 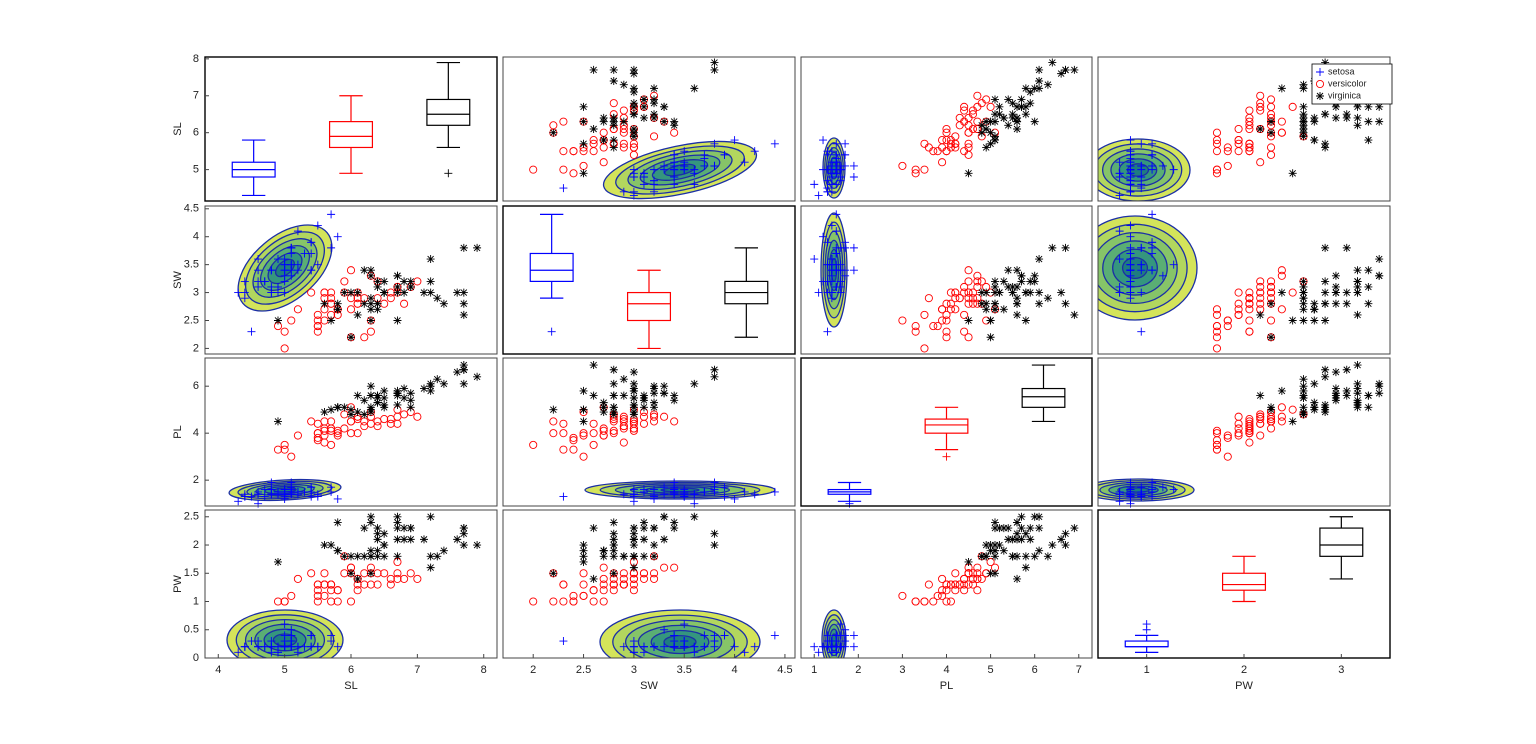 I want to click on y-tick-label: 7, so click(x=196, y=96).